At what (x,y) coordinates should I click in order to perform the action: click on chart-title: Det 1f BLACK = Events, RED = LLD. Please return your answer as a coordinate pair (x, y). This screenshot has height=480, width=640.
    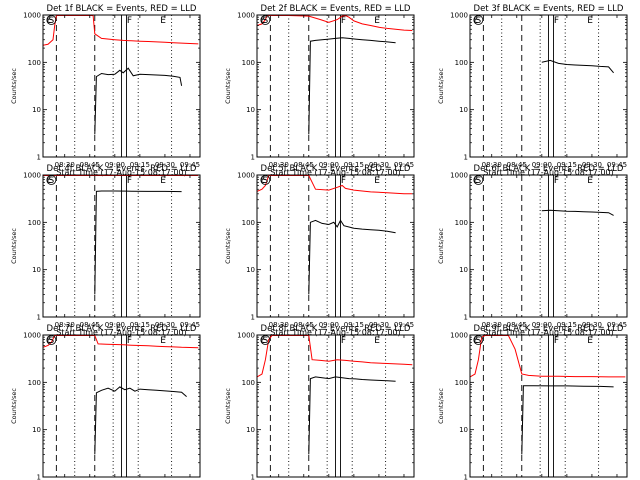
    Looking at the image, I should click on (122, 9).